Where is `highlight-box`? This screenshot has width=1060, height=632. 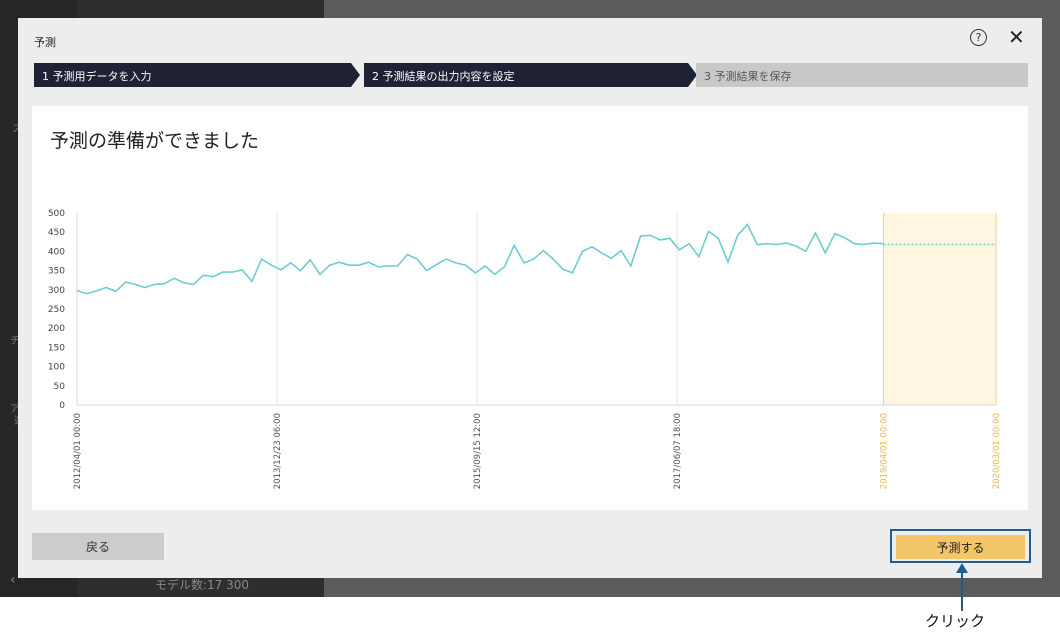 highlight-box is located at coordinates (960, 546).